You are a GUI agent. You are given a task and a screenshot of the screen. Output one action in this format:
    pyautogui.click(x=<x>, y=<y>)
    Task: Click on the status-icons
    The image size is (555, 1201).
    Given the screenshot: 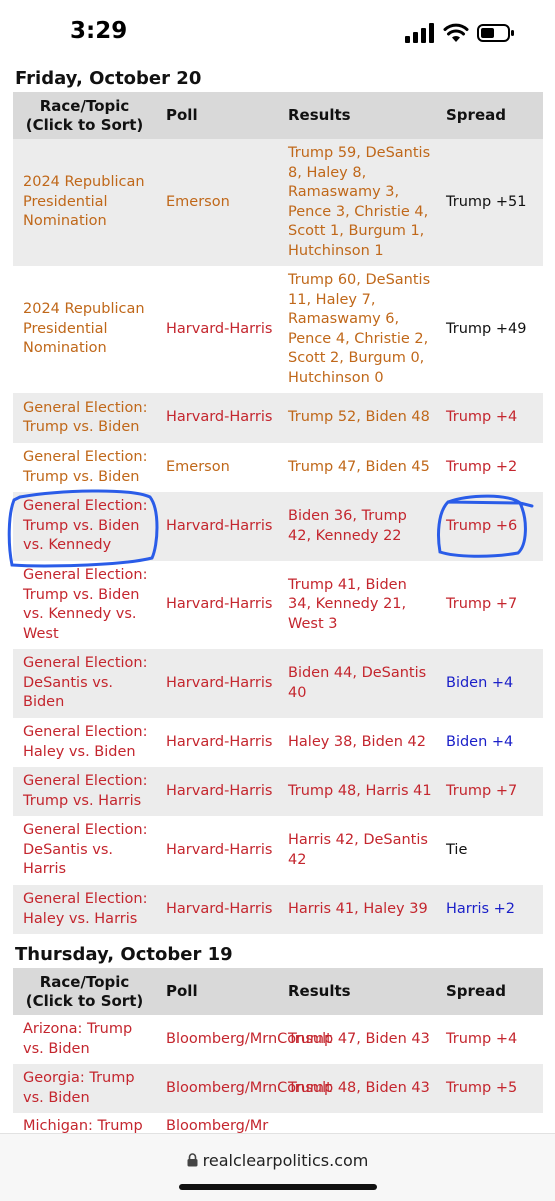 What is the action you would take?
    pyautogui.click(x=460, y=33)
    